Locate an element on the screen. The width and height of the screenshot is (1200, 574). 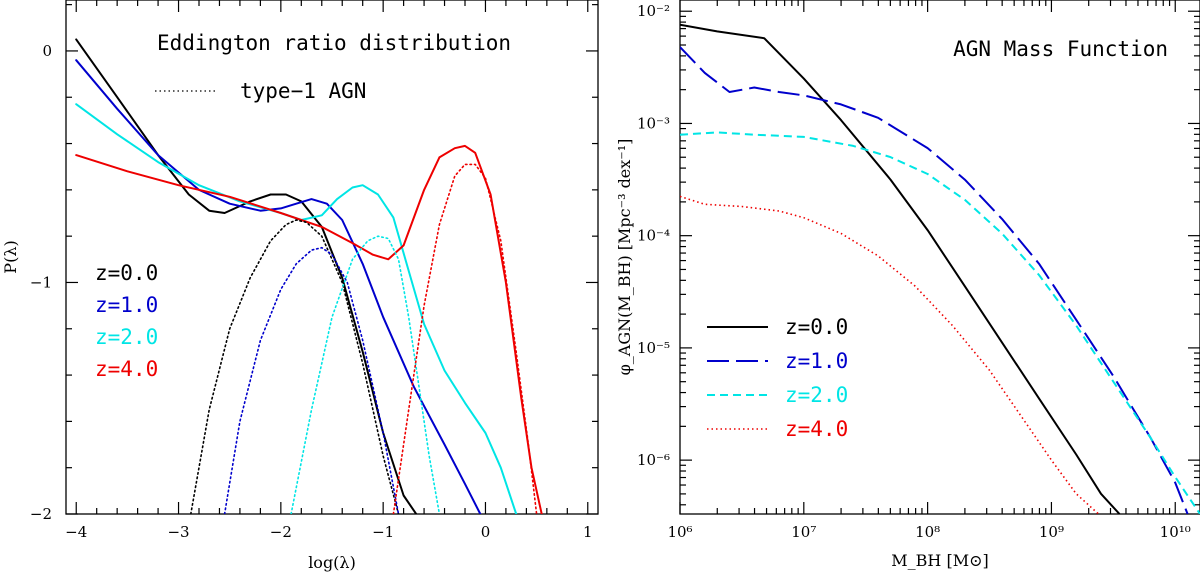
left-x-tick-label: 1 is located at coordinates (588, 532).